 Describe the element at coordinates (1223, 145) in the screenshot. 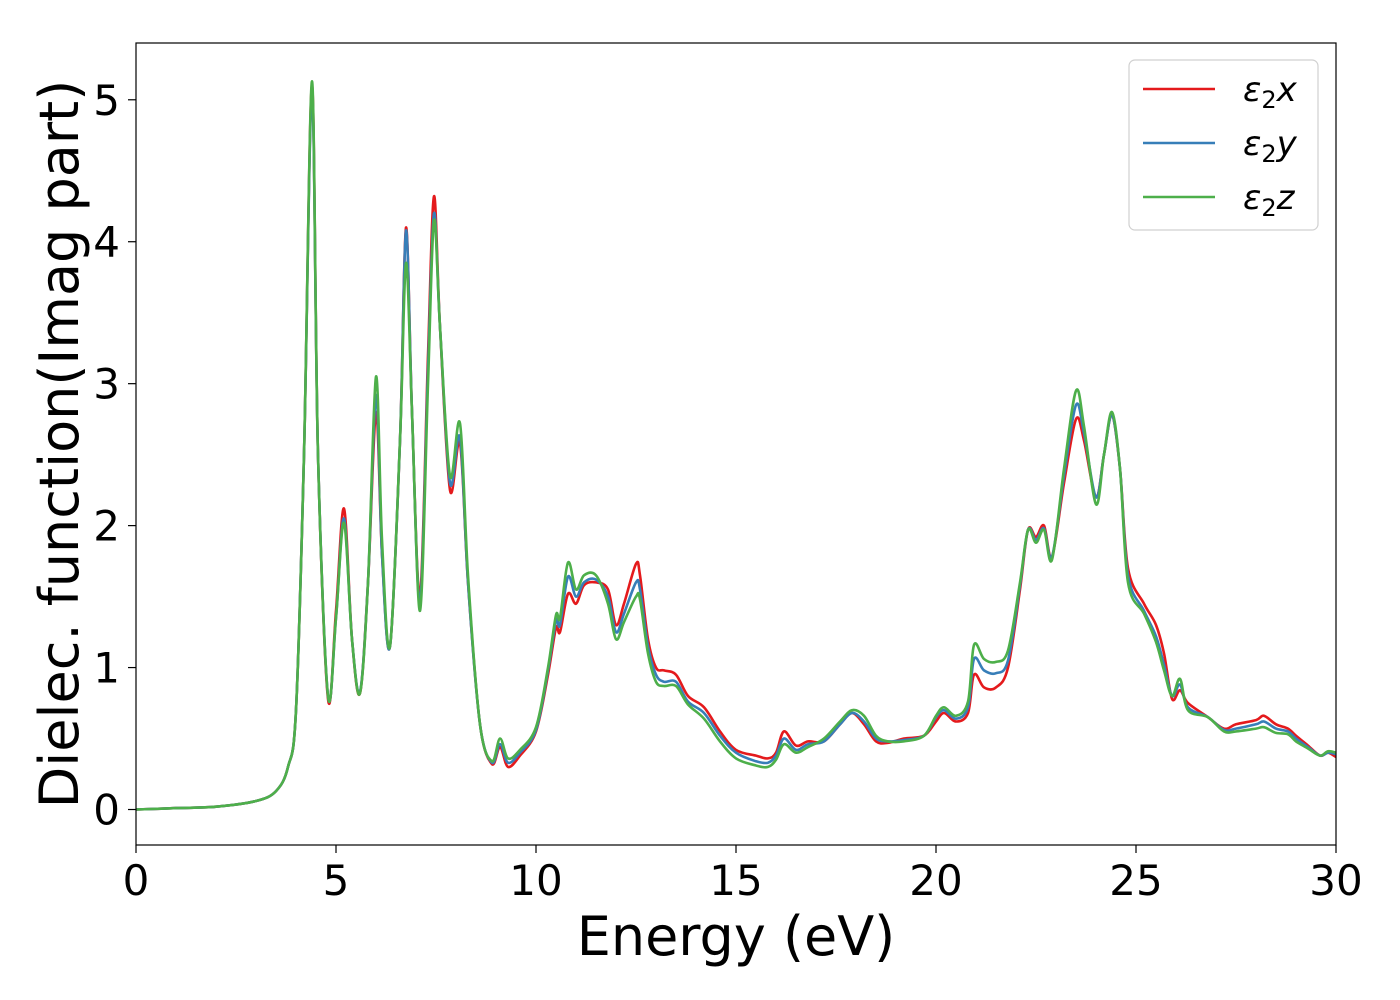

I see `legend-box` at that location.